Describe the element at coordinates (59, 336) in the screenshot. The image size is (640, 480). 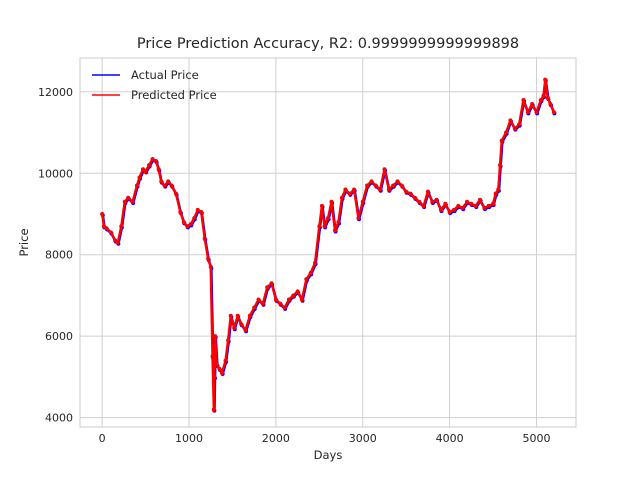
I see `y-tick-label: 6000` at that location.